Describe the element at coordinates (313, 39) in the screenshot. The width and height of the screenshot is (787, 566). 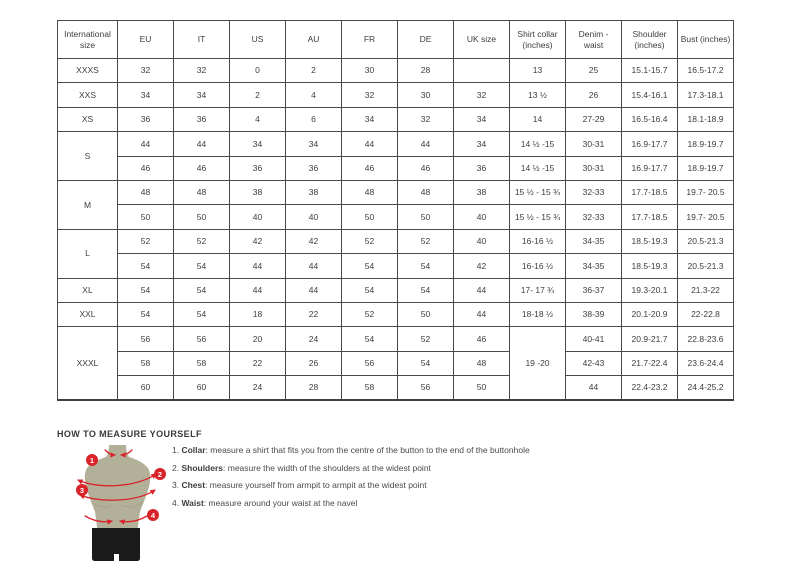
I see `column-header: AU` at that location.